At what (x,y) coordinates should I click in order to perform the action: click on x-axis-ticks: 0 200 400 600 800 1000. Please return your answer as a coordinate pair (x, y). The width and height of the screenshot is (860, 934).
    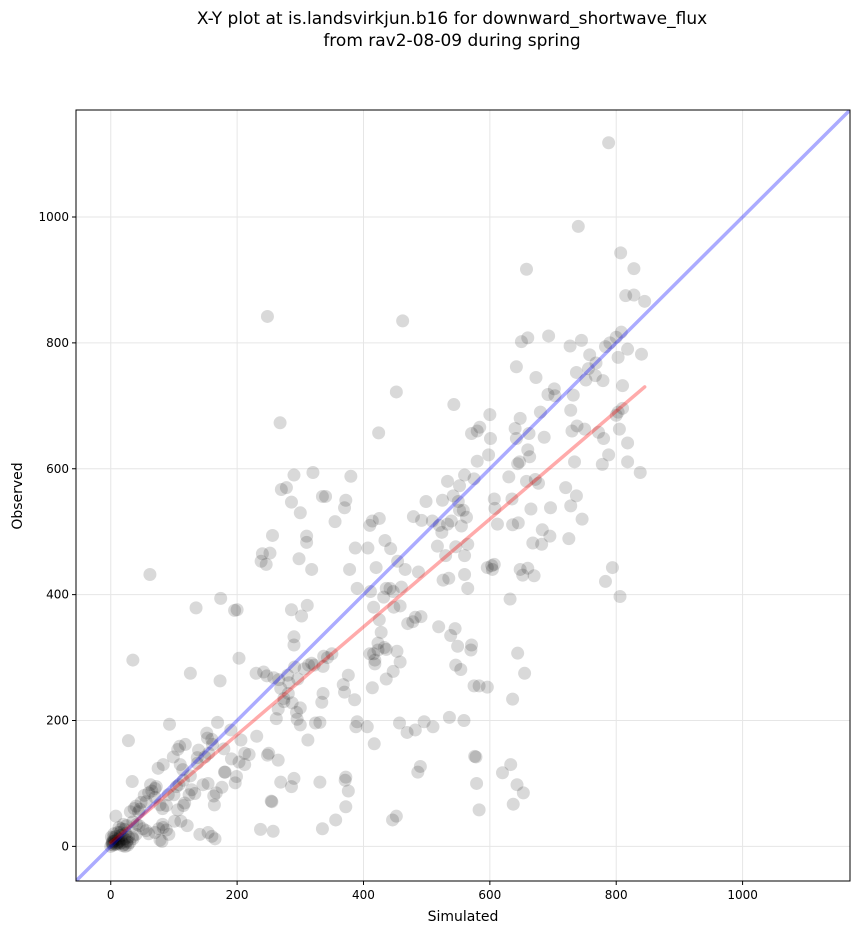
    Looking at the image, I should click on (432, 891).